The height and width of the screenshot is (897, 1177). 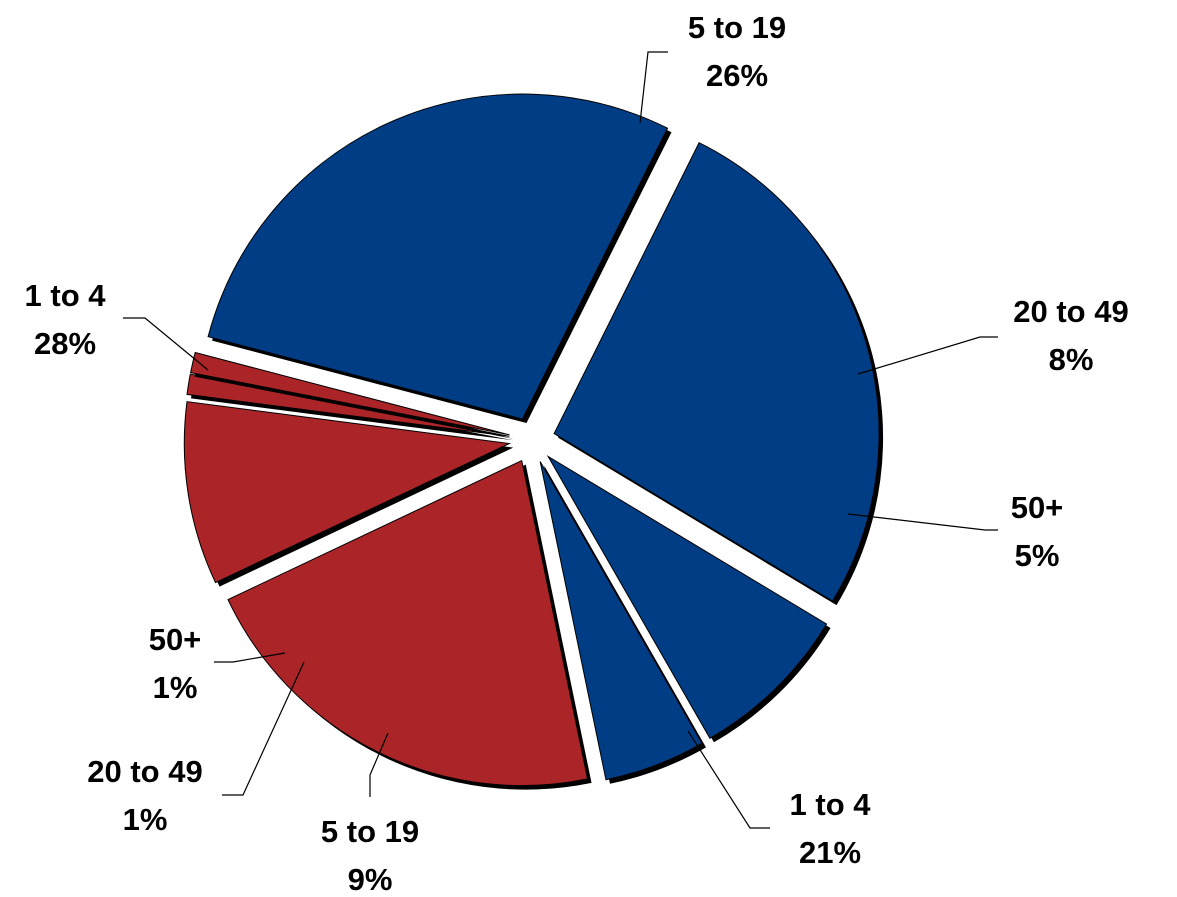 What do you see at coordinates (144, 795) in the screenshot?
I see `slice-label: 20 to 49 1%` at bounding box center [144, 795].